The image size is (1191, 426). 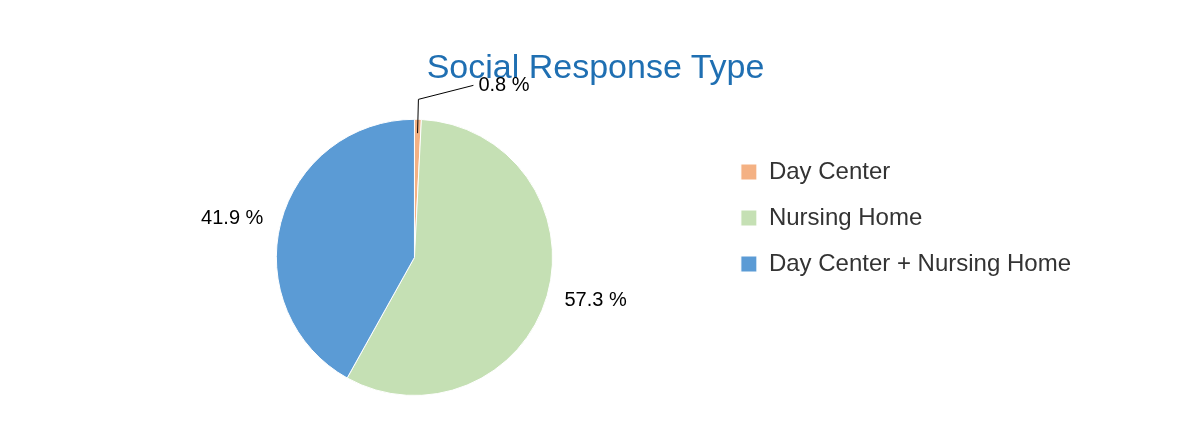 I want to click on legend-label: Day Center + Nursing Home, so click(x=919, y=262).